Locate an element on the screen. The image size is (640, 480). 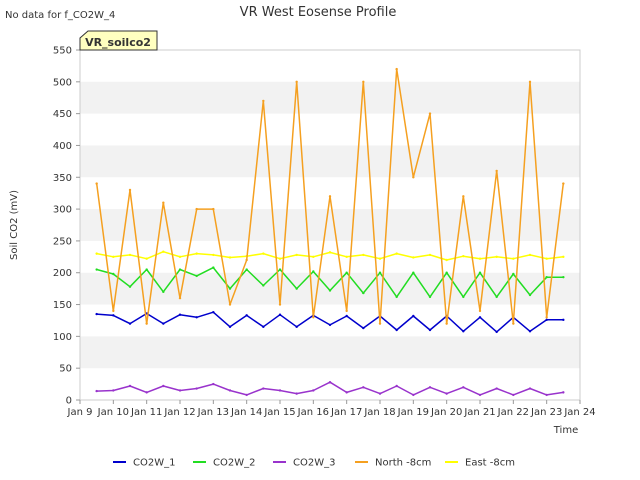
y-tick-label: 450 is located at coordinates (62, 114).